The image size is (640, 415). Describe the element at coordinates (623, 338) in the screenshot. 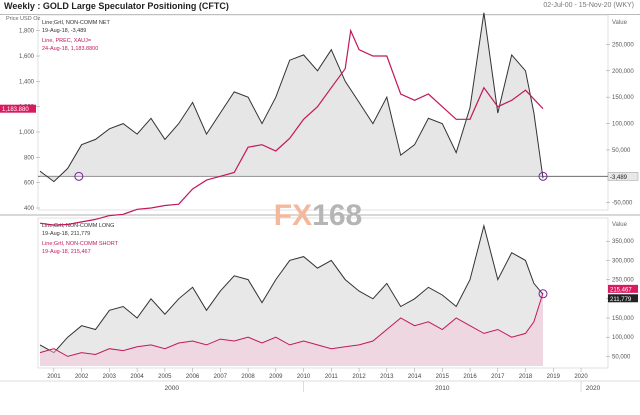

I see `bottom-right-tick-label-5: 100,000` at that location.